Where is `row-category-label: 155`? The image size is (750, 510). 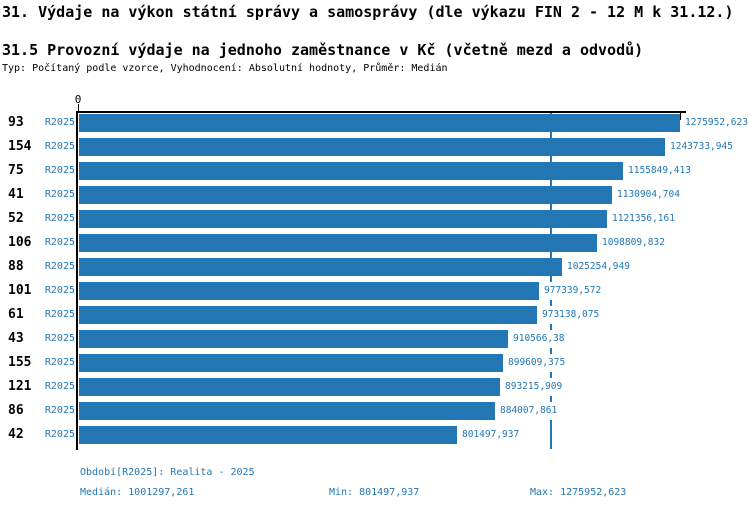 row-category-label: 155 is located at coordinates (20, 362).